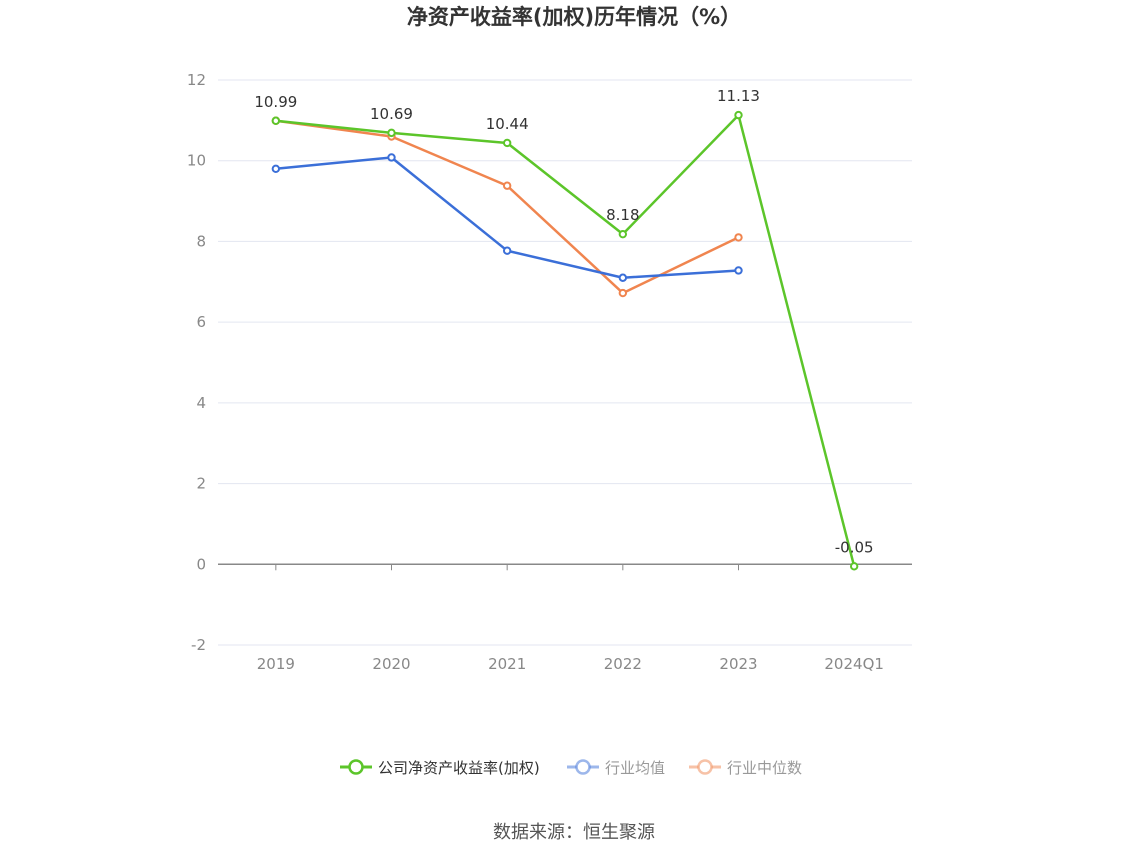 The height and width of the screenshot is (859, 1148). What do you see at coordinates (459, 768) in the screenshot?
I see `legend-label: 公司净资产收益率(加权)` at bounding box center [459, 768].